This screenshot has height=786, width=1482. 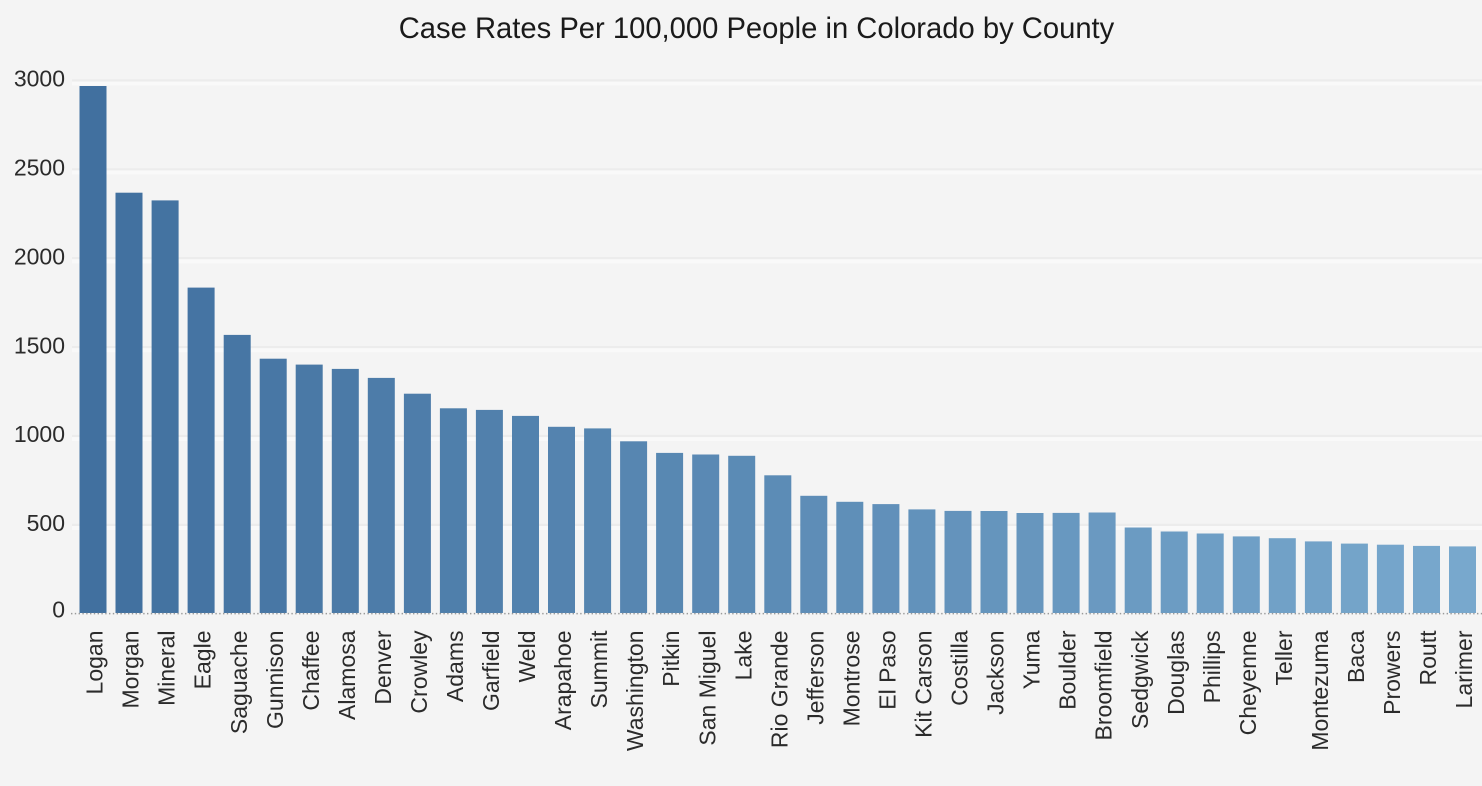 I want to click on svg-text: 0, so click(x=58, y=610).